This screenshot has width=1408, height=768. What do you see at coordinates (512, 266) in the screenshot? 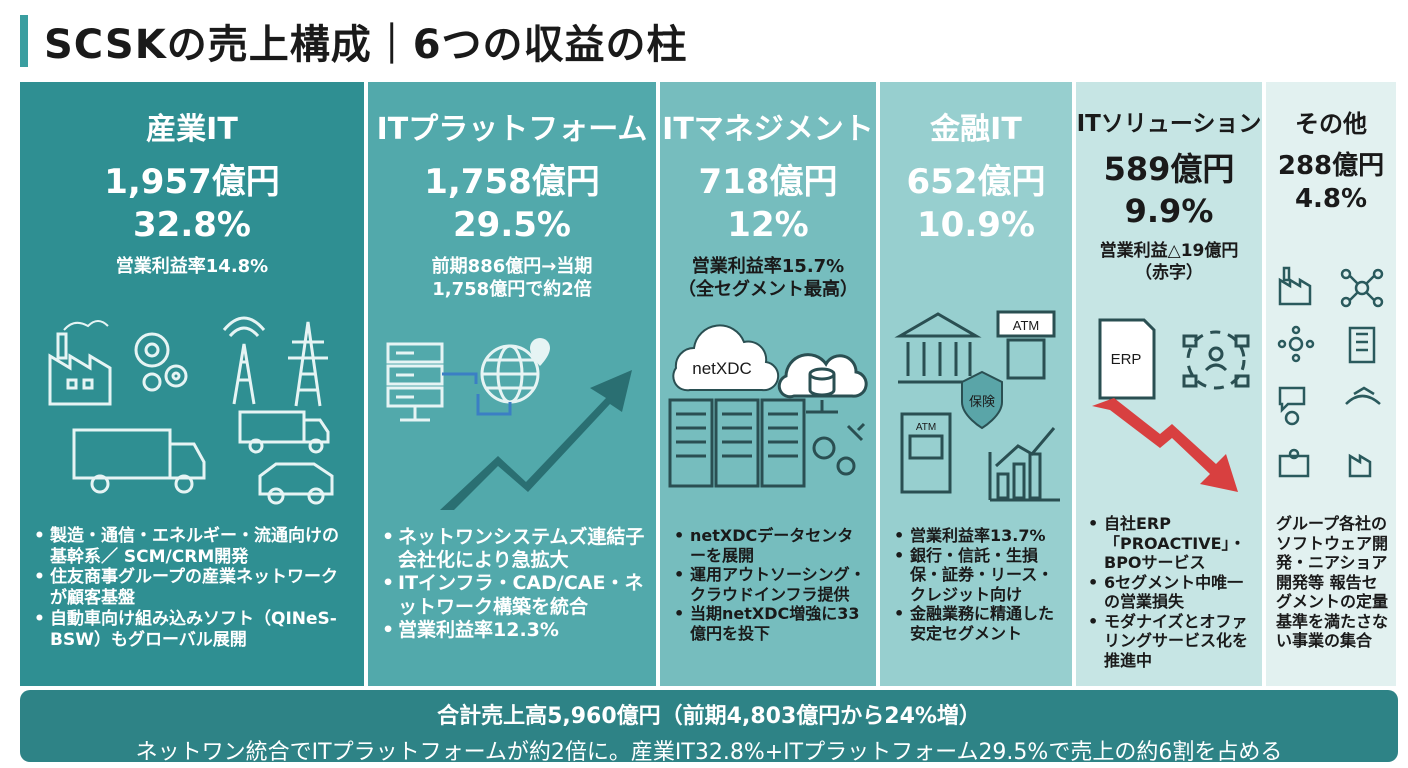
I see `segment-note-line: 前期886億円→当期` at bounding box center [512, 266].